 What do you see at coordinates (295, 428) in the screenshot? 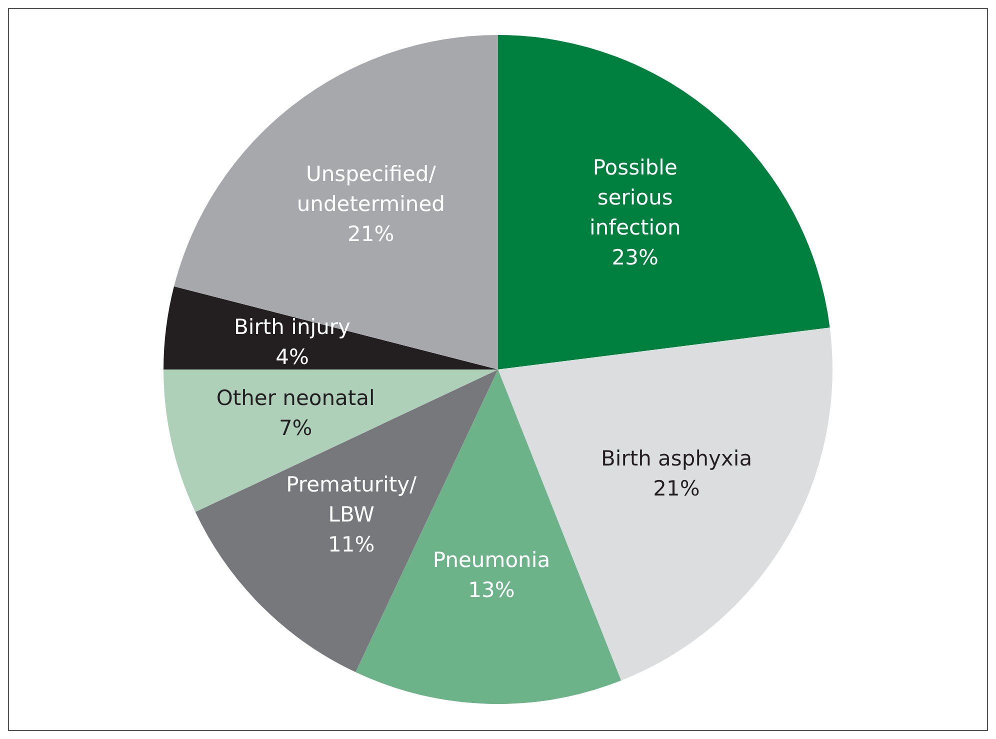
I see `data-label: 7%` at bounding box center [295, 428].